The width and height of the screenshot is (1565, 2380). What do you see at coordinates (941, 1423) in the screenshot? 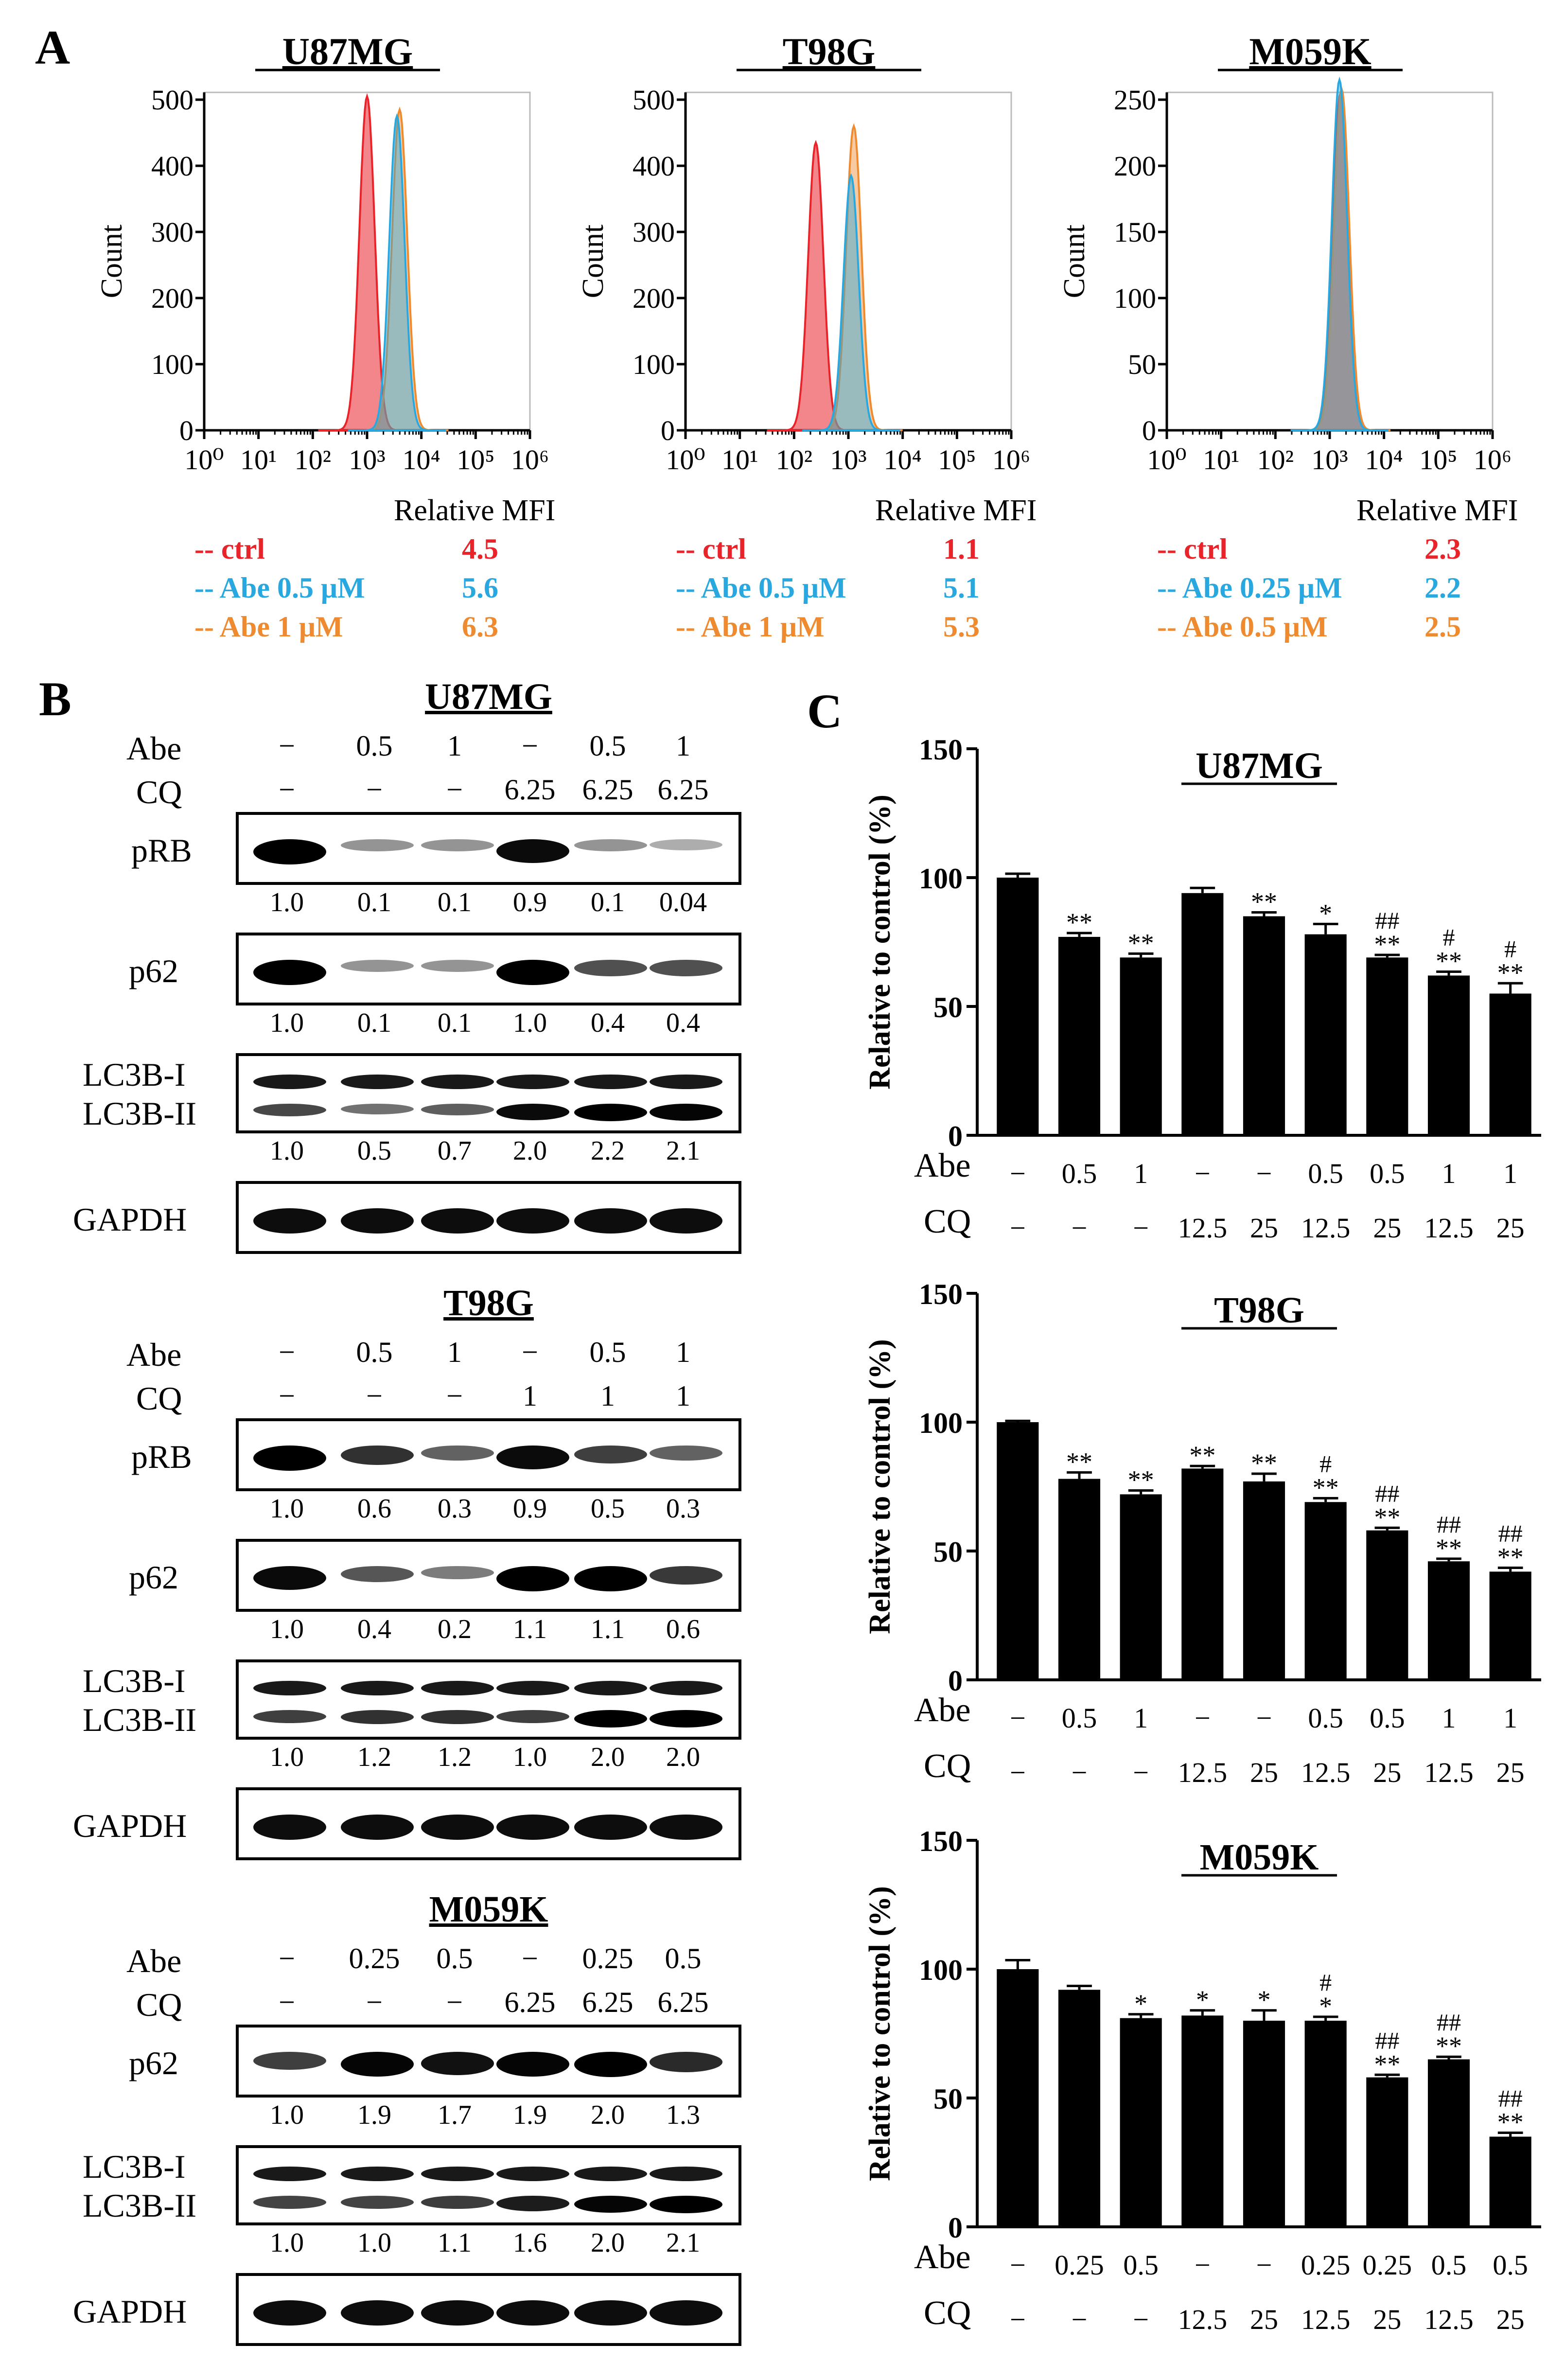
I see `y-tick-label: 100` at bounding box center [941, 1423].